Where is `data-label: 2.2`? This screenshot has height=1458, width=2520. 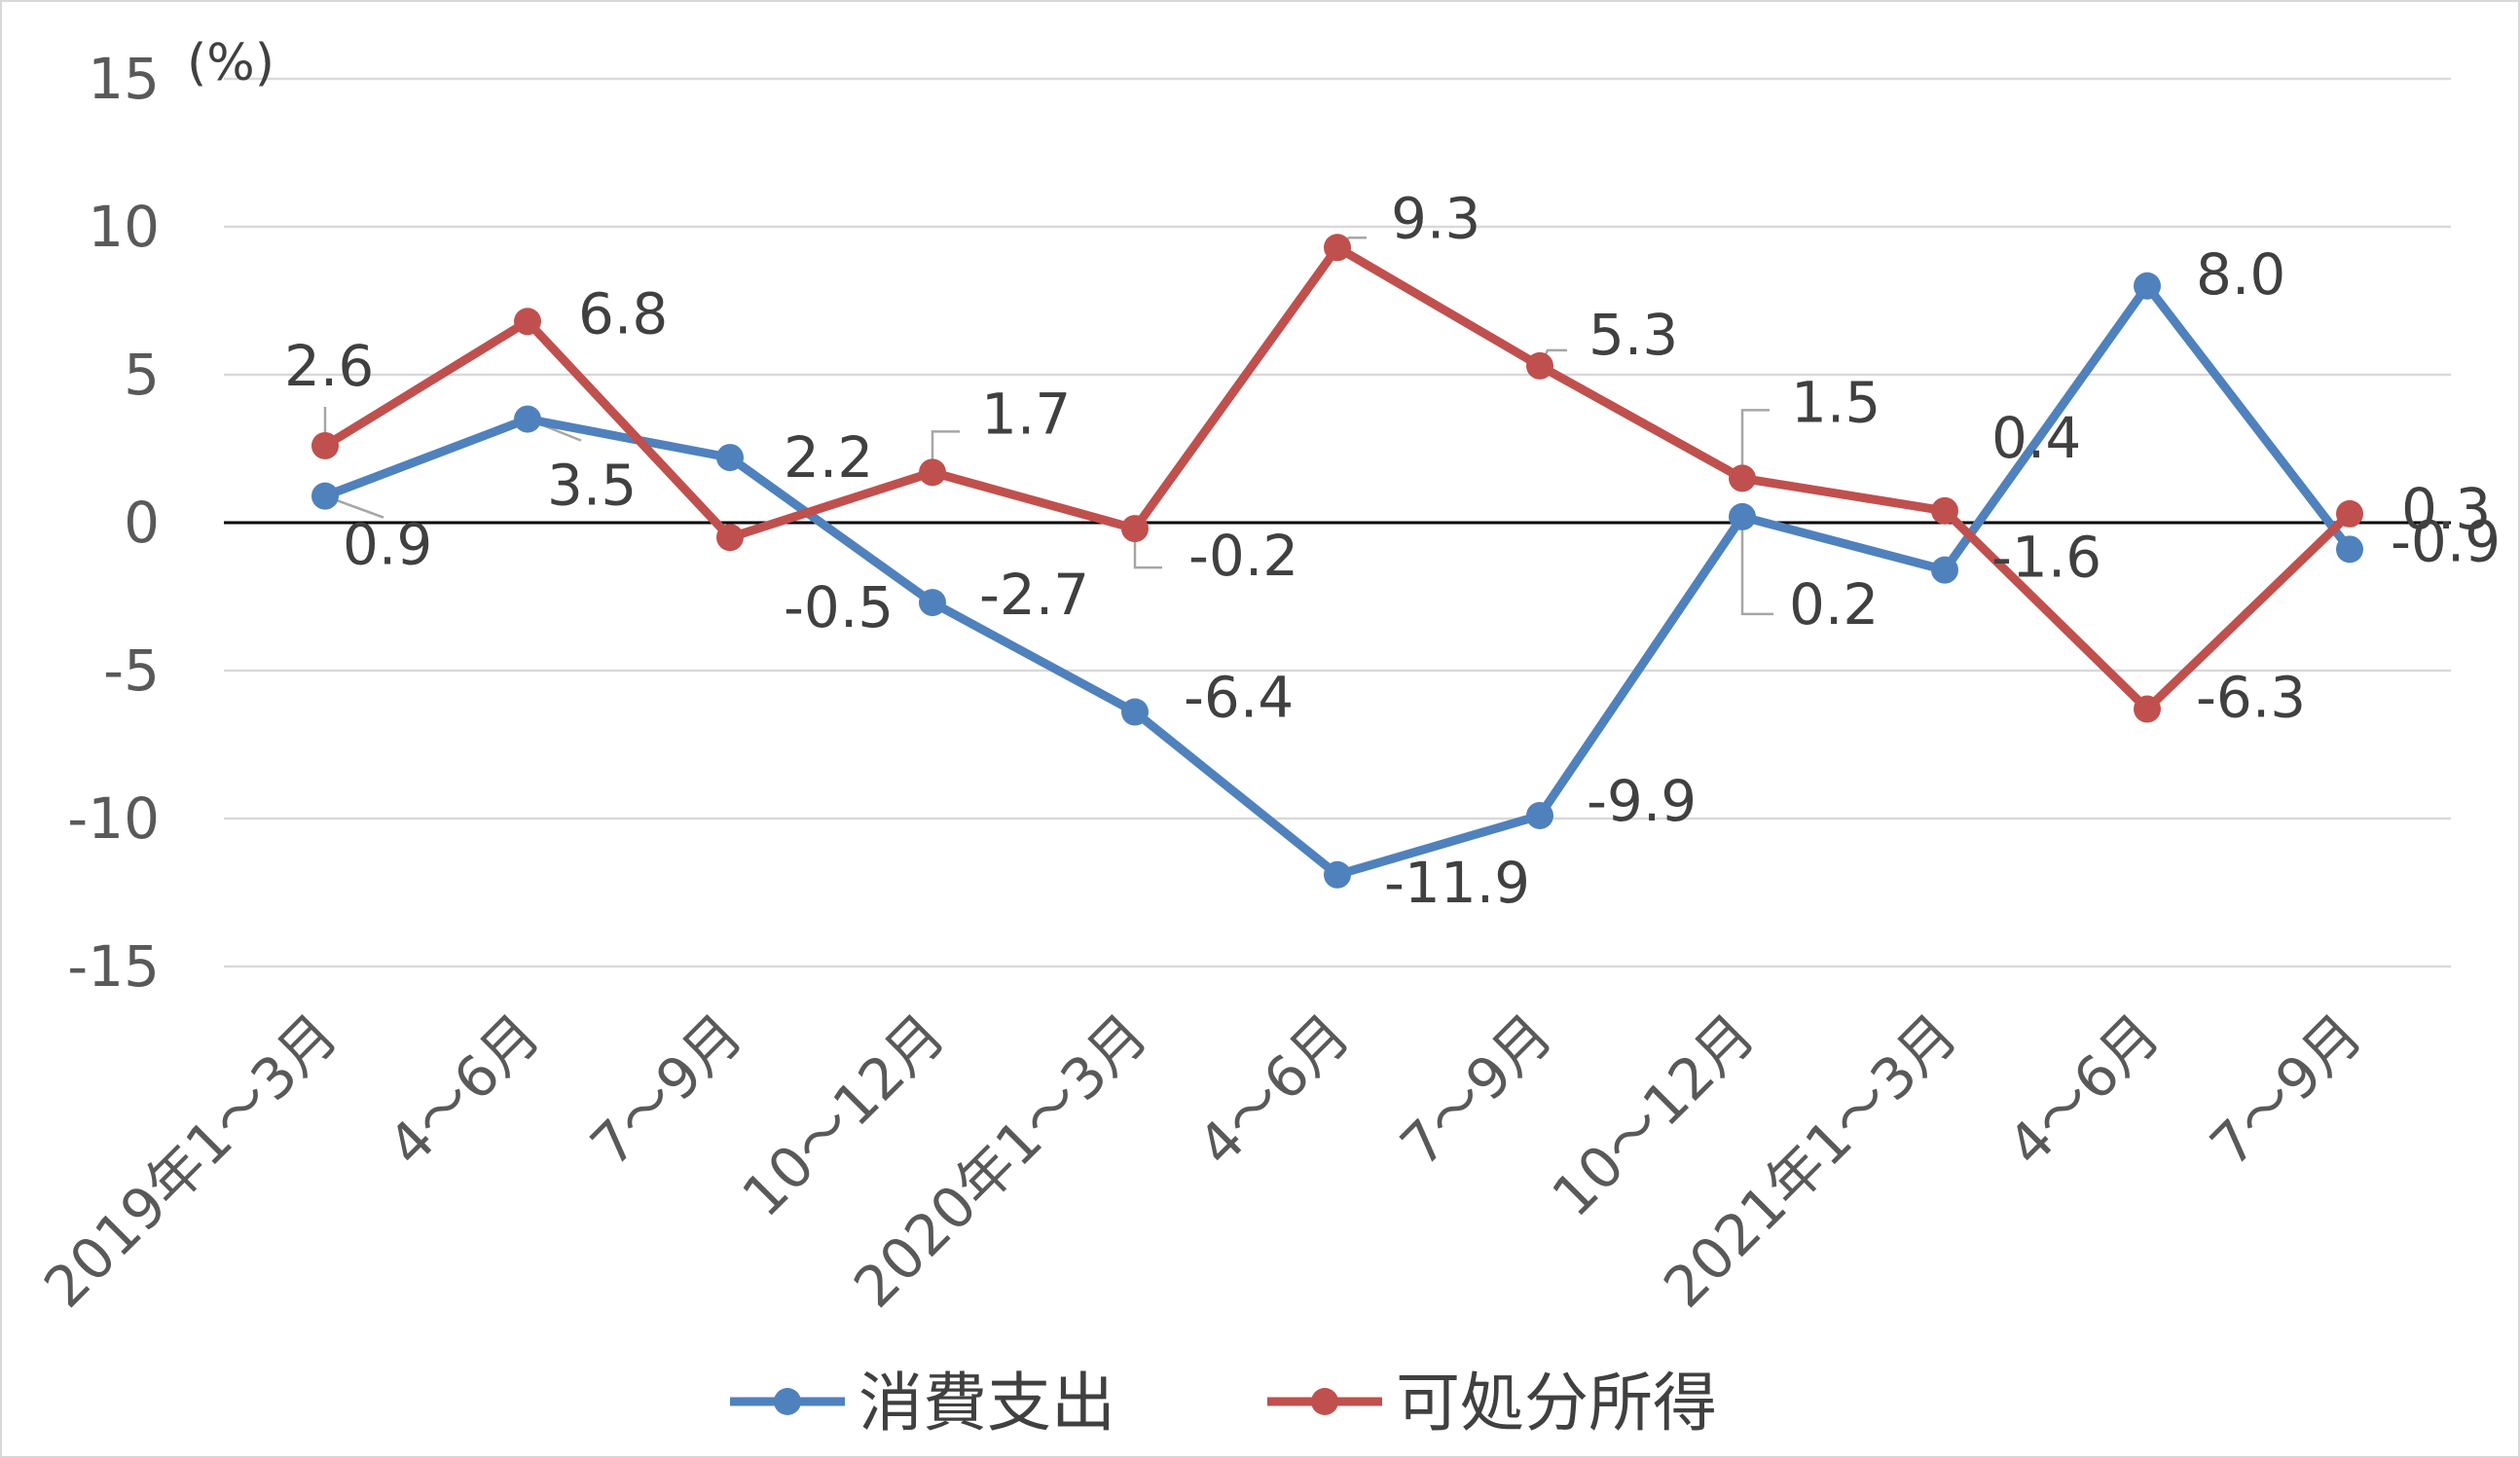
data-label: 2.2 is located at coordinates (828, 457).